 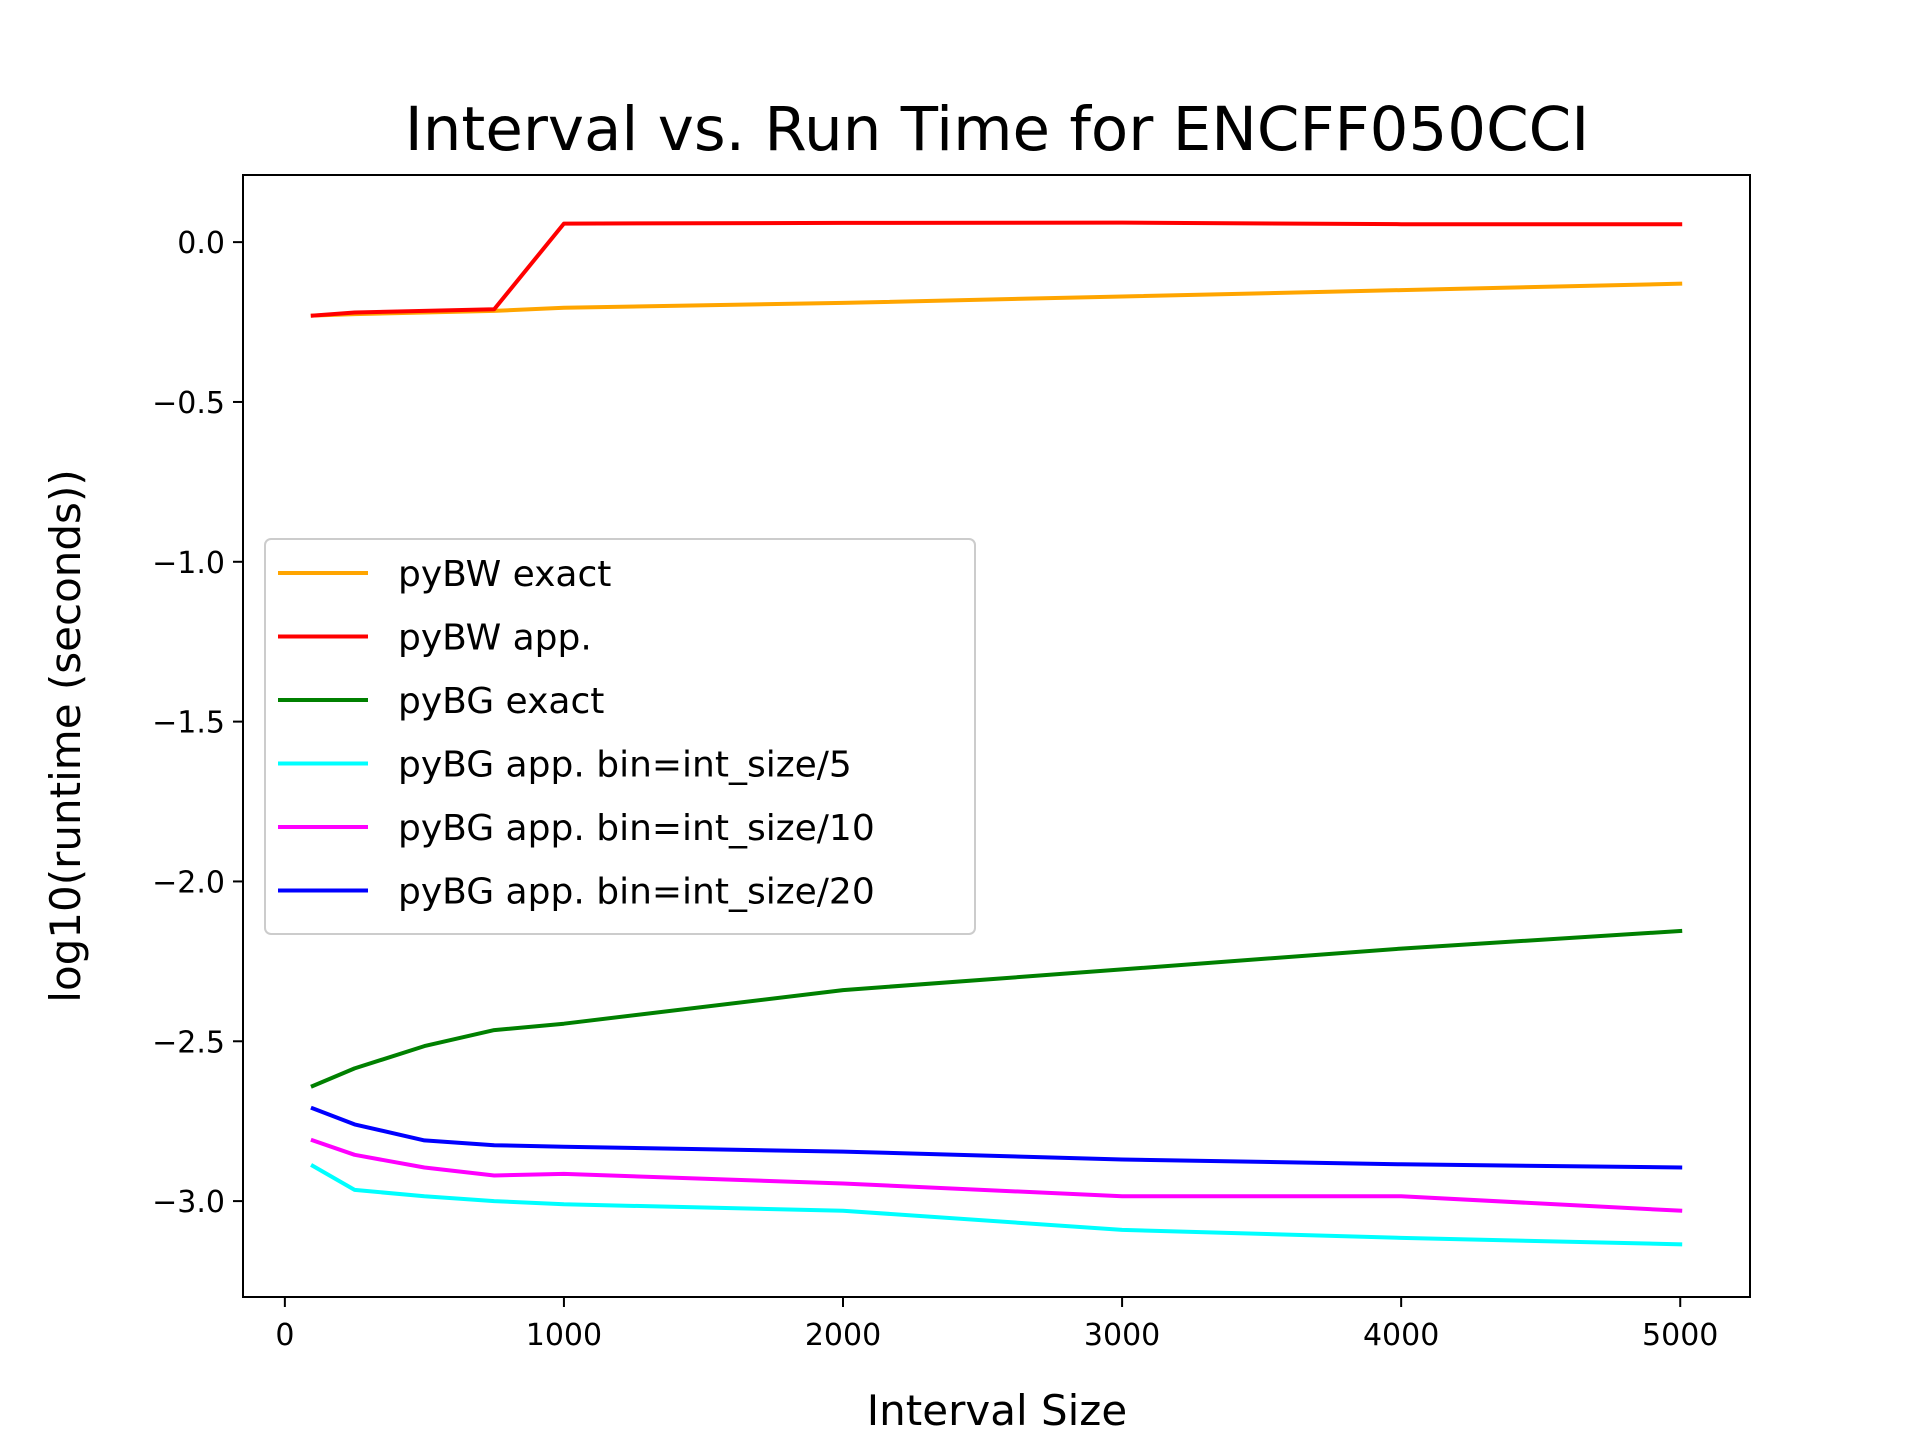 What do you see at coordinates (997, 1410) in the screenshot?
I see `x-axis-label: Interval Size` at bounding box center [997, 1410].